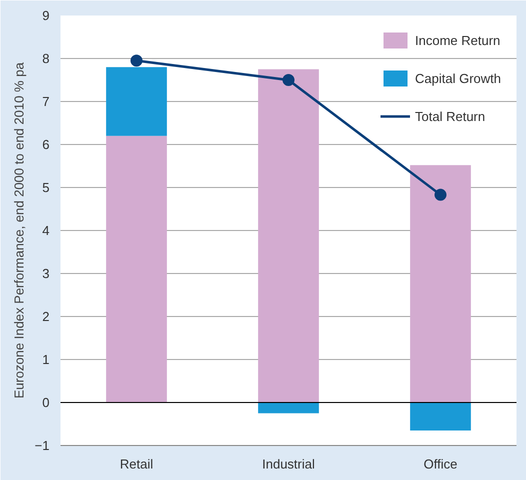 This screenshot has height=480, width=526. I want to click on y-tick-label: 4, so click(46, 230).